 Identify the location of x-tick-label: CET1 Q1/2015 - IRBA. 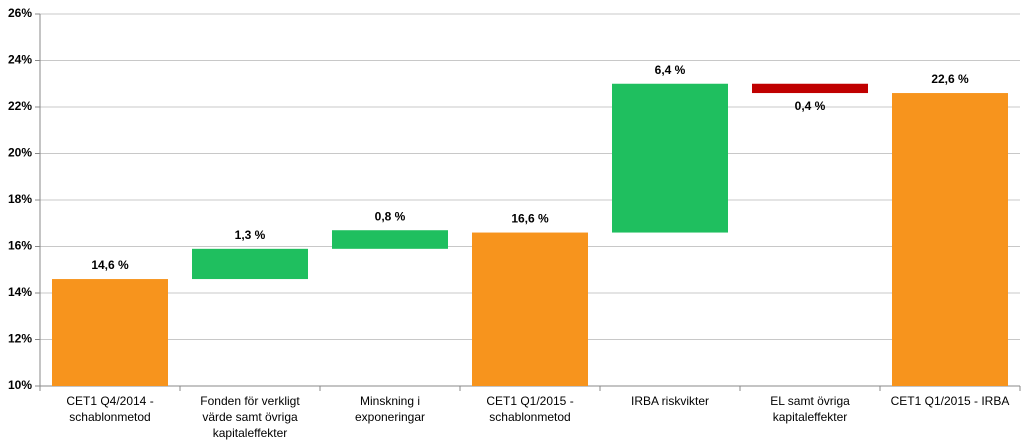
(950, 401).